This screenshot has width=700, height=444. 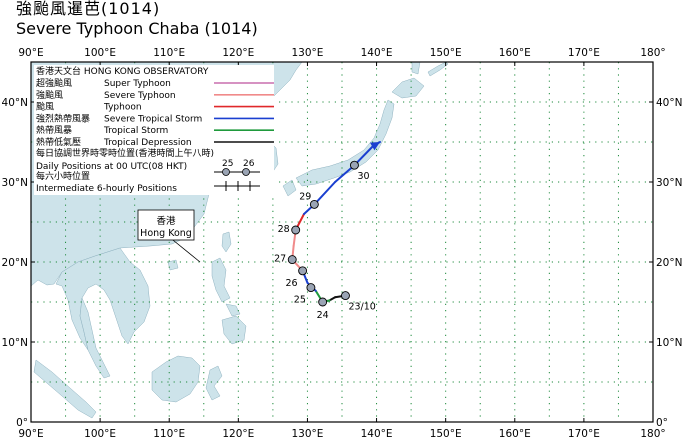 I want to click on lat-tick-label-right: 20°N, so click(x=669, y=263).